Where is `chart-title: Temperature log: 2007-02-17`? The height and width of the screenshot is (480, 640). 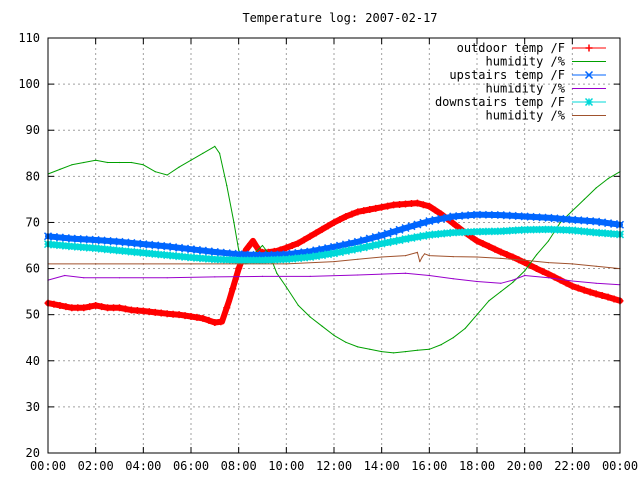 chart-title: Temperature log: 2007-02-17 is located at coordinates (339, 18).